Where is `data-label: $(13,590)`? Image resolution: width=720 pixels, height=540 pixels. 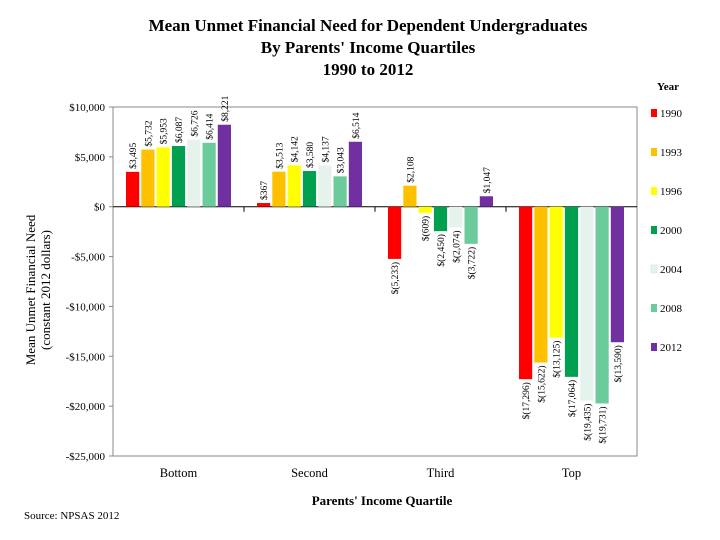 data-label: $(13,590) is located at coordinates (618, 363).